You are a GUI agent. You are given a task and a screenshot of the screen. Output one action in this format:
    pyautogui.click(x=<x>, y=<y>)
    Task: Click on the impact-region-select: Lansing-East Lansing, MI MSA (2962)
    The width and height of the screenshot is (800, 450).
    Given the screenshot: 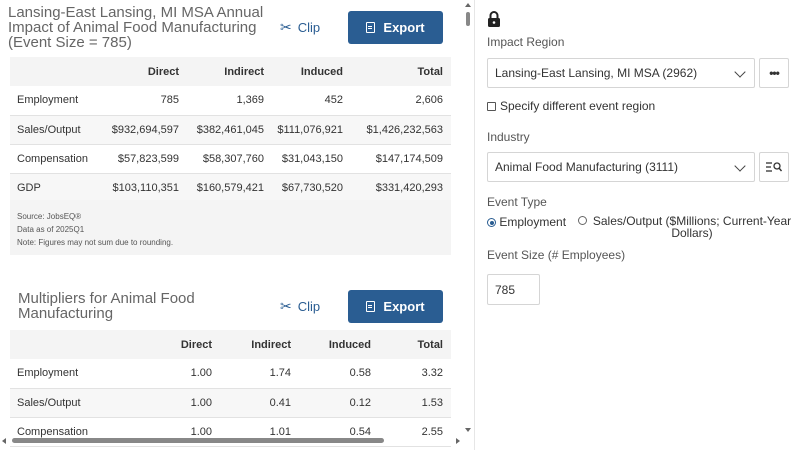 What is the action you would take?
    pyautogui.click(x=621, y=73)
    